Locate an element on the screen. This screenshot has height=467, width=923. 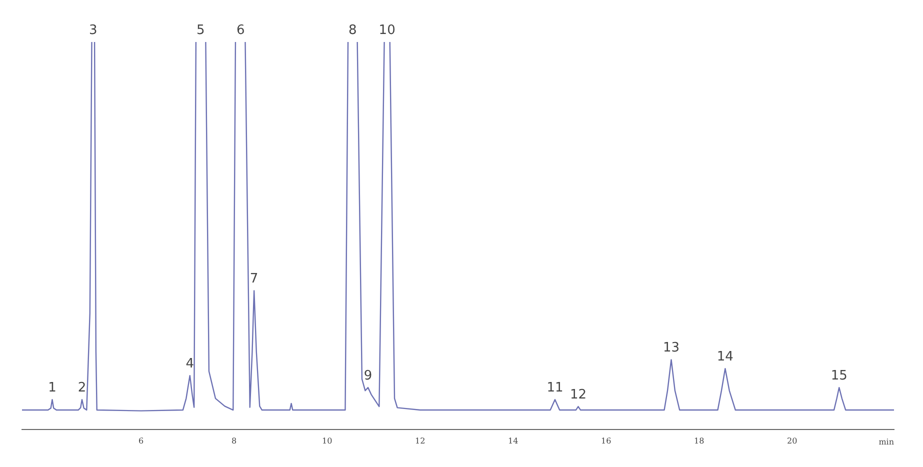
annotation: 2 is located at coordinates (82, 388).